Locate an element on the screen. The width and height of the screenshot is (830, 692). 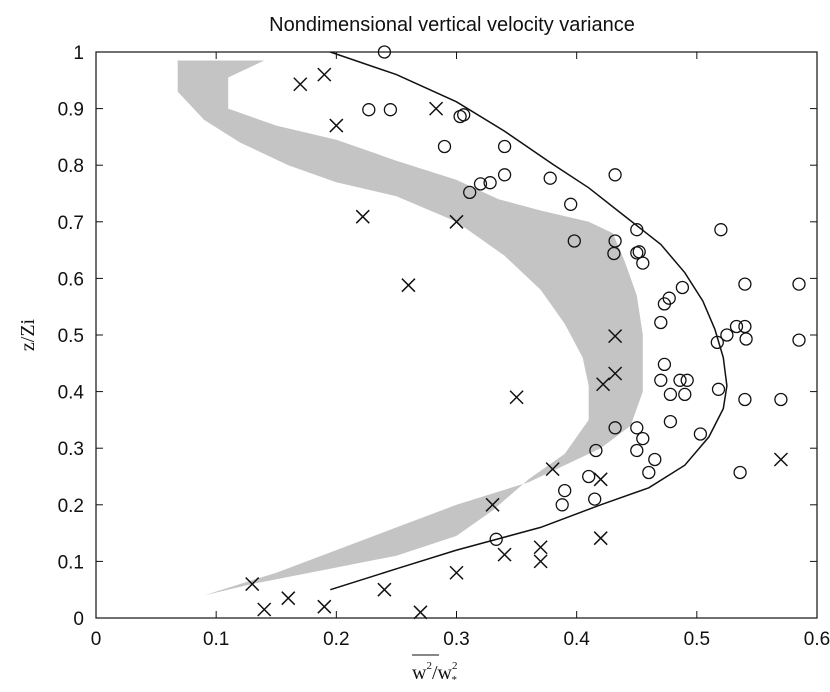
x-tick-label: 0.2 is located at coordinates (336, 639).